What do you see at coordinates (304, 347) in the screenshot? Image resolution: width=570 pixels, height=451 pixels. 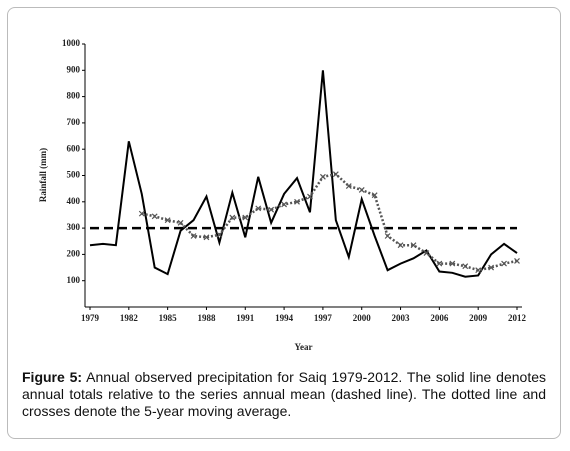 I see `x-axis-label: Year` at bounding box center [304, 347].